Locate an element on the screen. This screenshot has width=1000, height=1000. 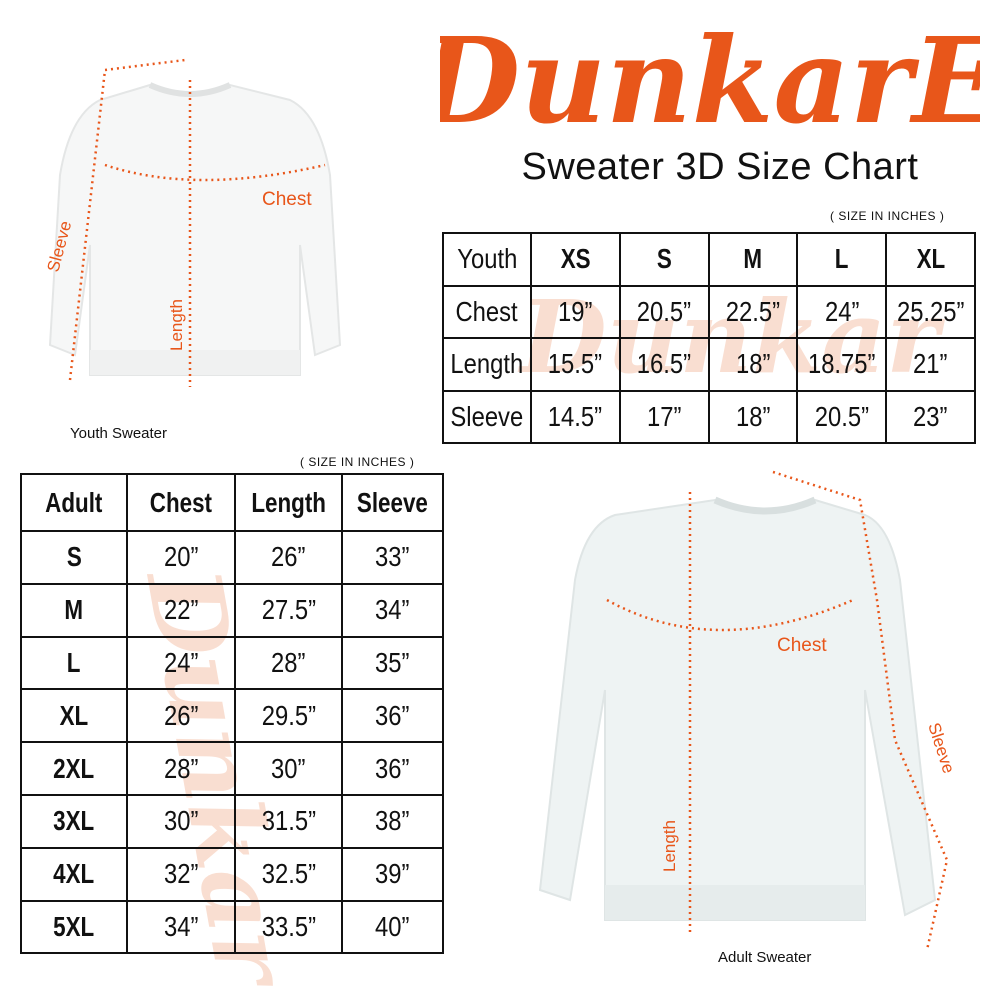
svg-text: DunkarE is located at coordinates (710, 80).